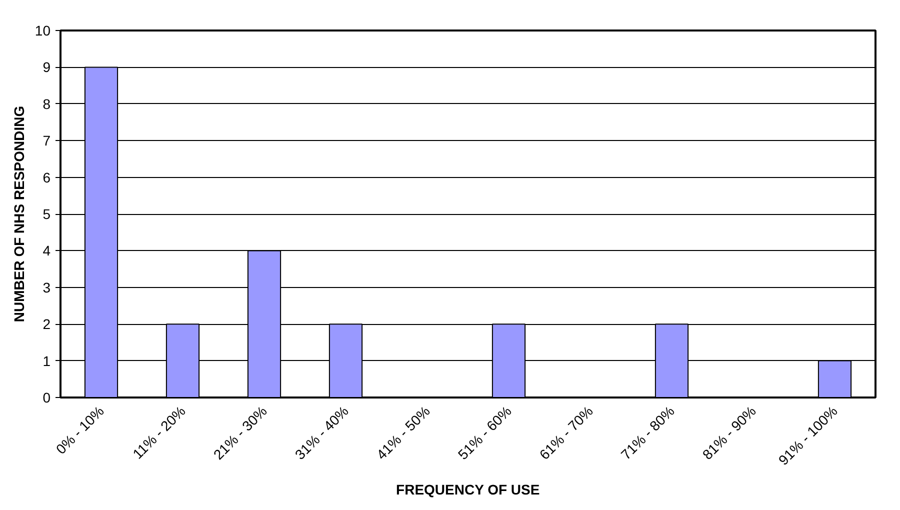  Describe the element at coordinates (18, 214) in the screenshot. I see `y-axis-title: NUMBER OF NHS RESPONDING` at that location.